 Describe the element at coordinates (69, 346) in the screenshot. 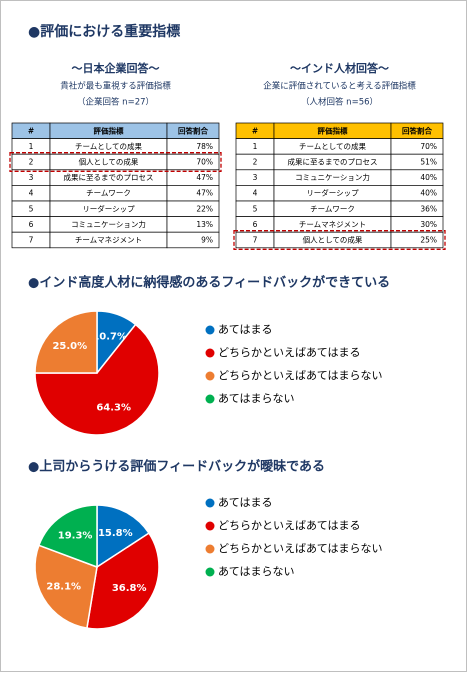

I see `slice-label: 25.0%` at that location.